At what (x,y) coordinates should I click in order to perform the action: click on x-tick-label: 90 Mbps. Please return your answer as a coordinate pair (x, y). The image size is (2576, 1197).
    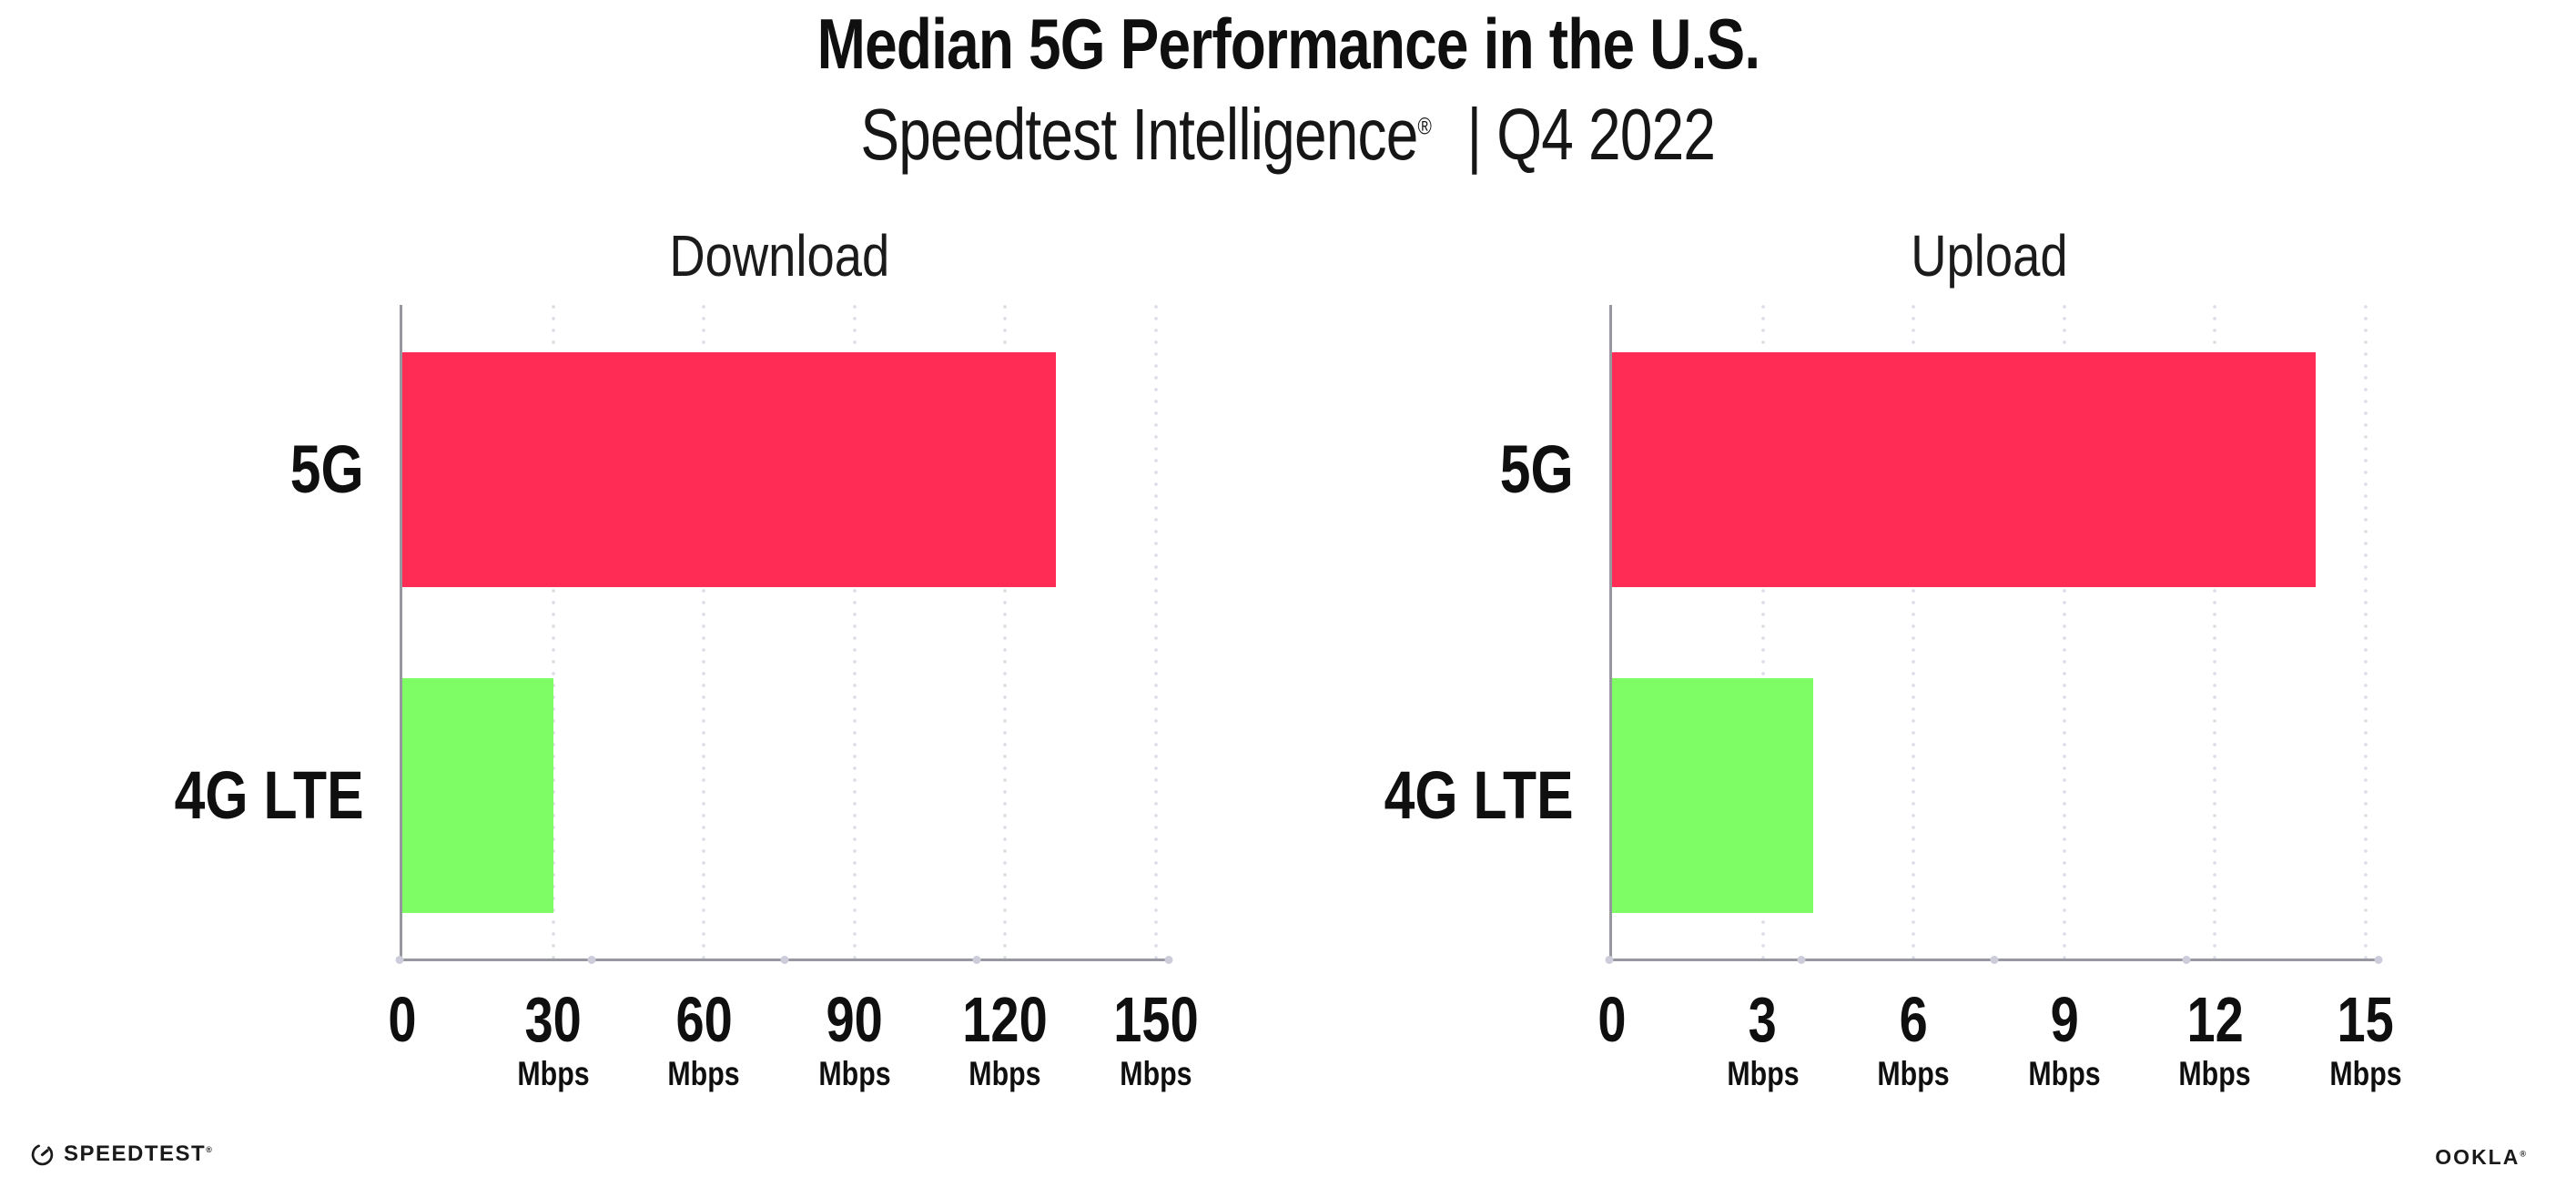
    Looking at the image, I should click on (854, 1039).